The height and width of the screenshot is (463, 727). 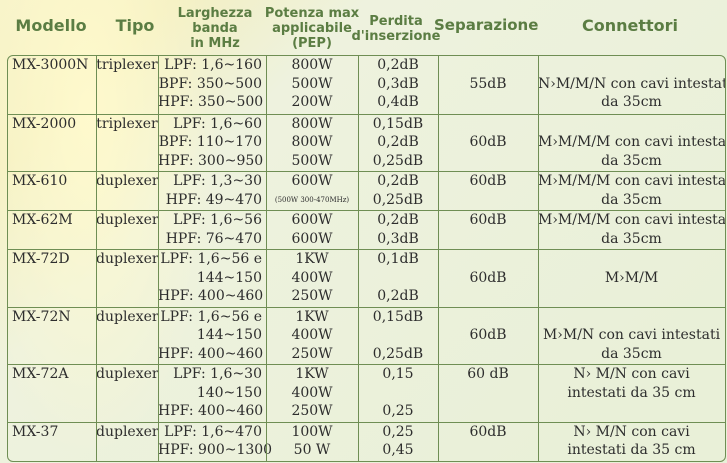 I want to click on cell-perdita-line: 0,25, so click(x=398, y=431).